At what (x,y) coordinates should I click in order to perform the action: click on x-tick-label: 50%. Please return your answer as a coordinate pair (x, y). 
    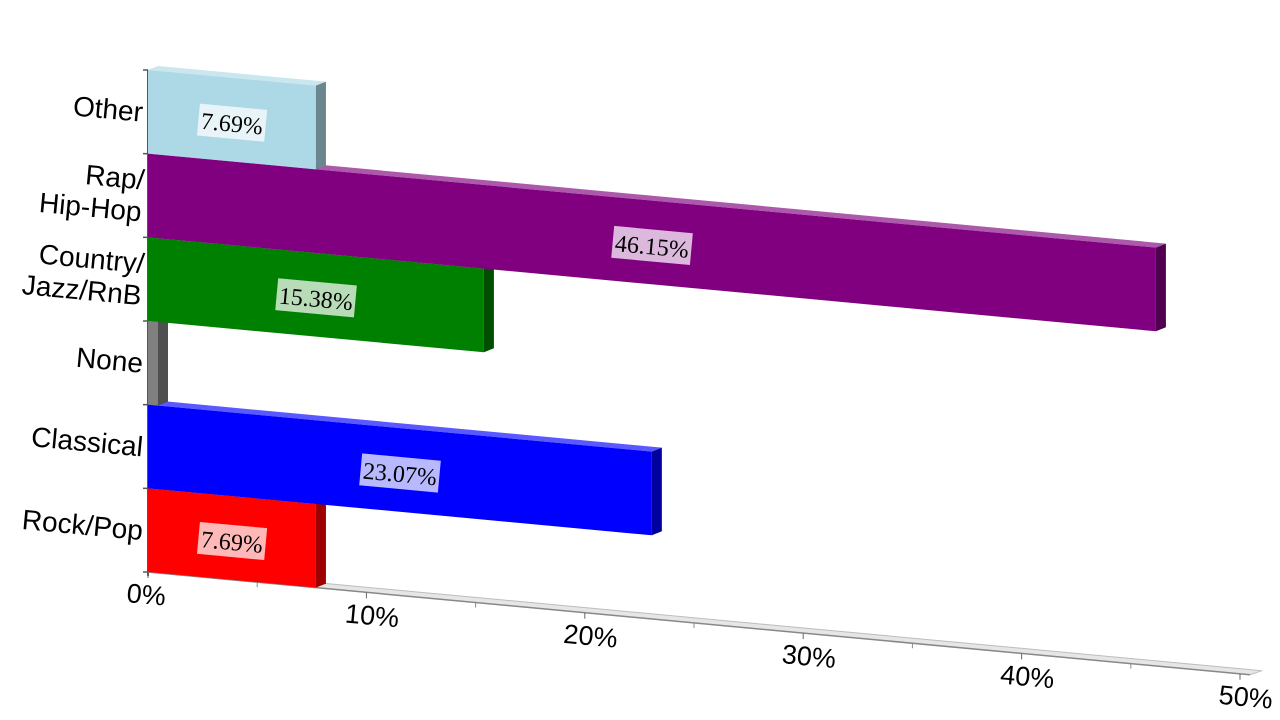
    Looking at the image, I should click on (1245, 697).